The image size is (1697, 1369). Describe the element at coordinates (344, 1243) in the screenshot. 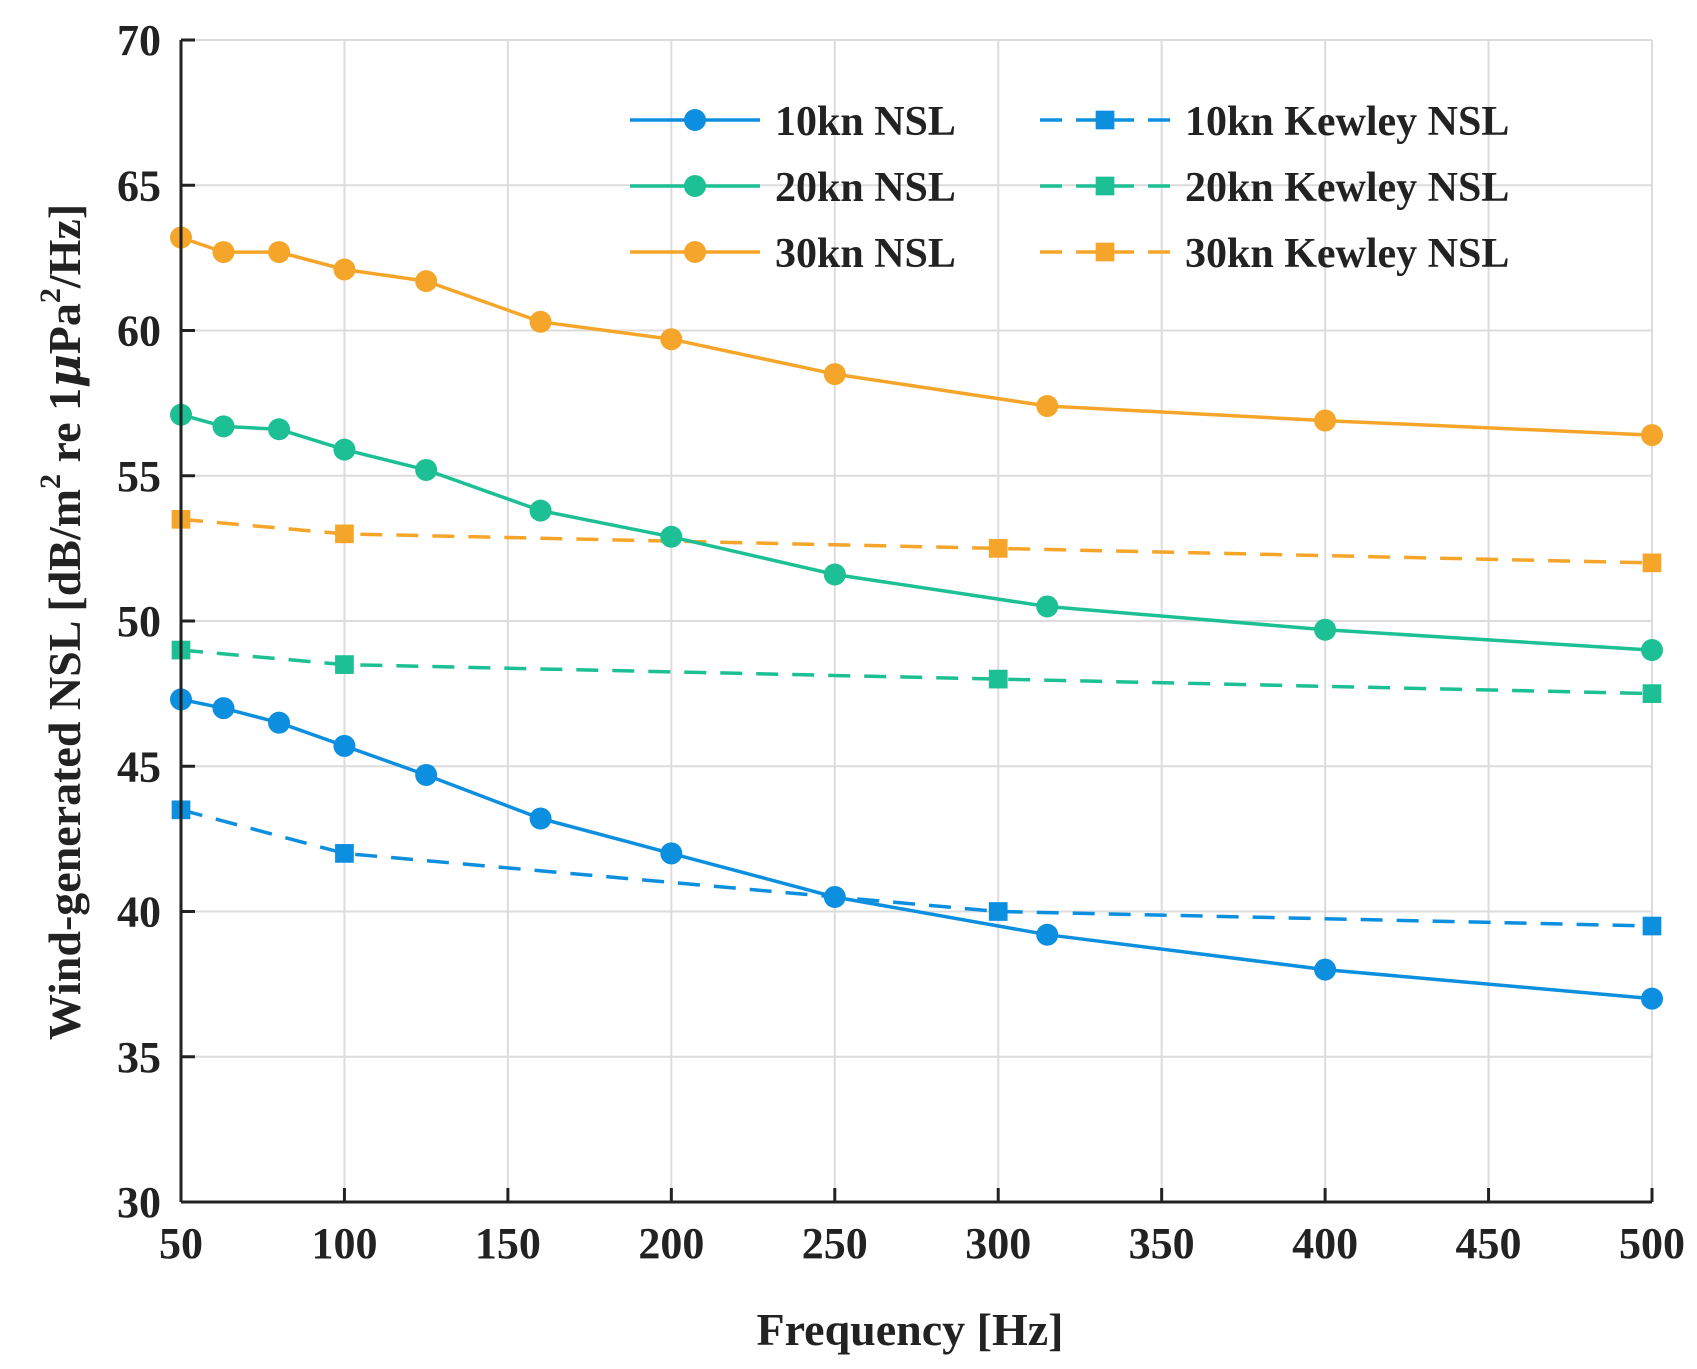

I see `x-tick-label: 100` at that location.